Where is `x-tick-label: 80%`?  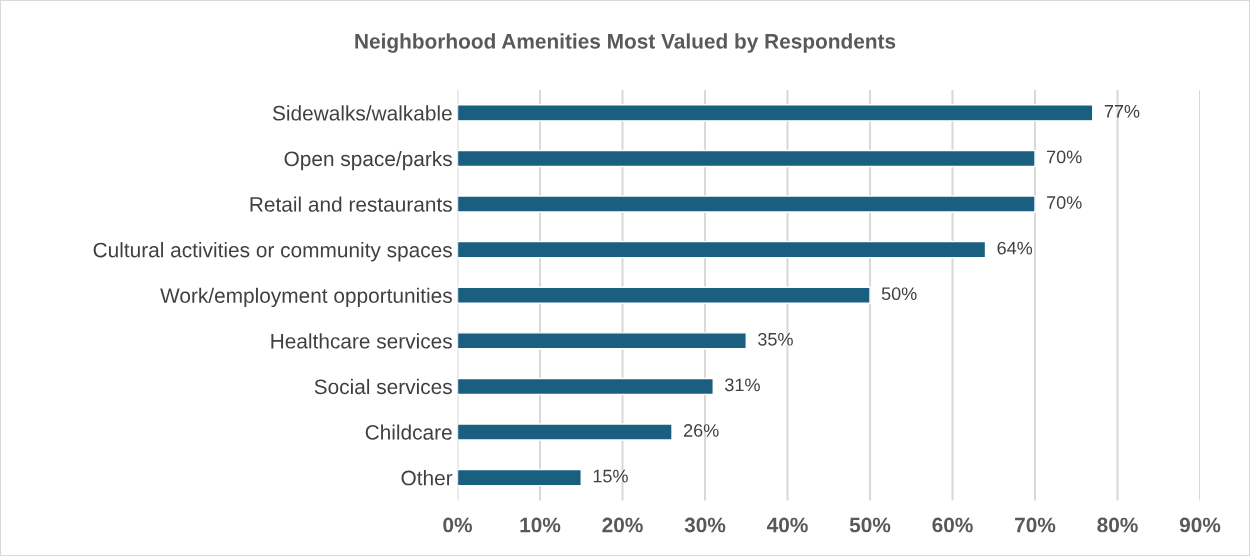
x-tick-label: 80% is located at coordinates (1117, 525).